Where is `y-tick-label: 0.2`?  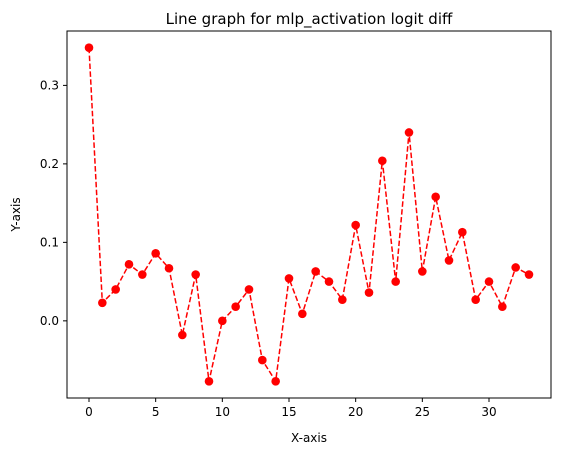 y-tick-label: 0.2 is located at coordinates (49, 164).